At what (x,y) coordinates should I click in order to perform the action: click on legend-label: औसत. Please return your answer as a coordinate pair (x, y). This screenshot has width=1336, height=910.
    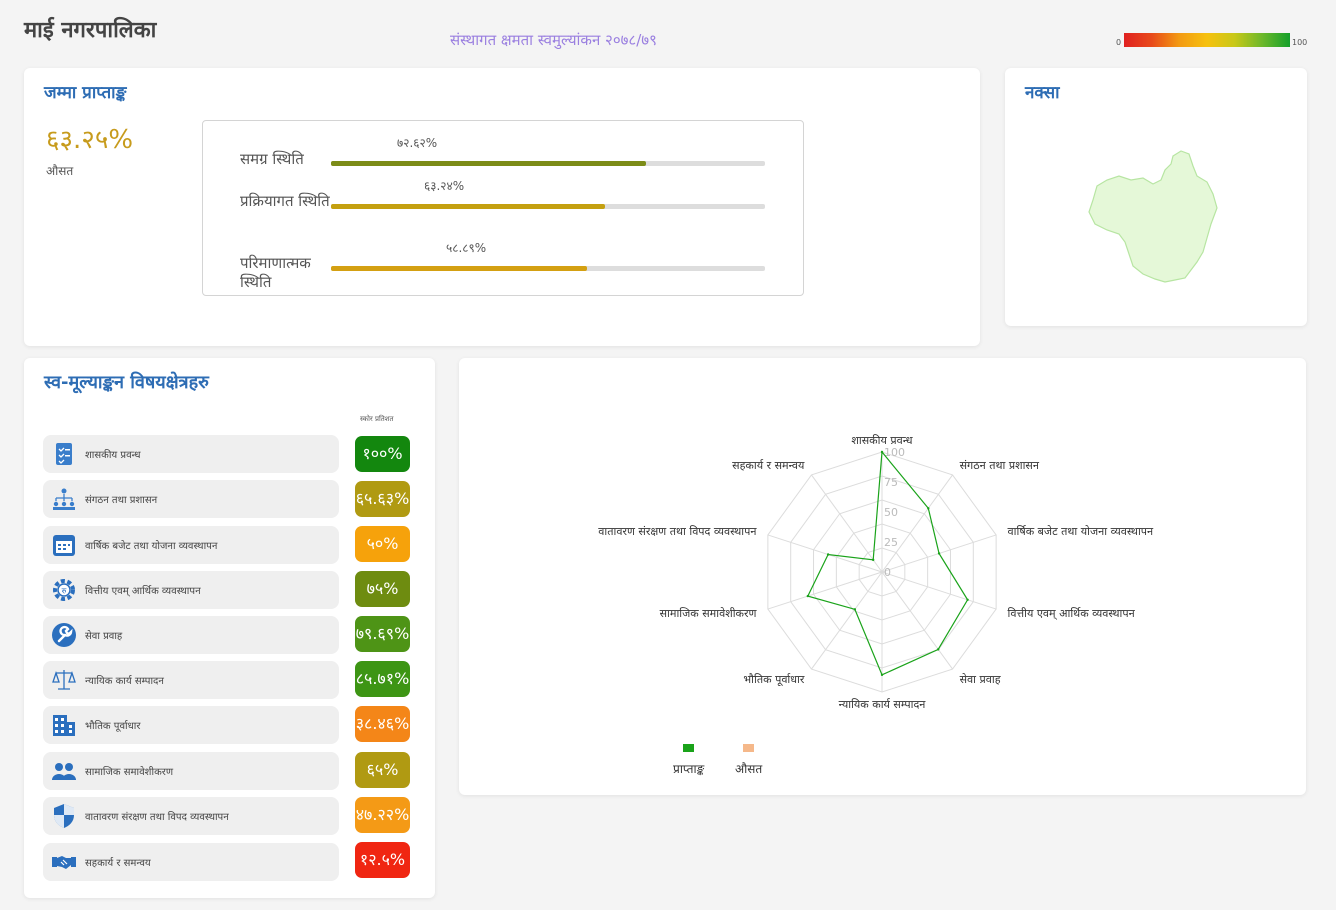
    Looking at the image, I should click on (749, 769).